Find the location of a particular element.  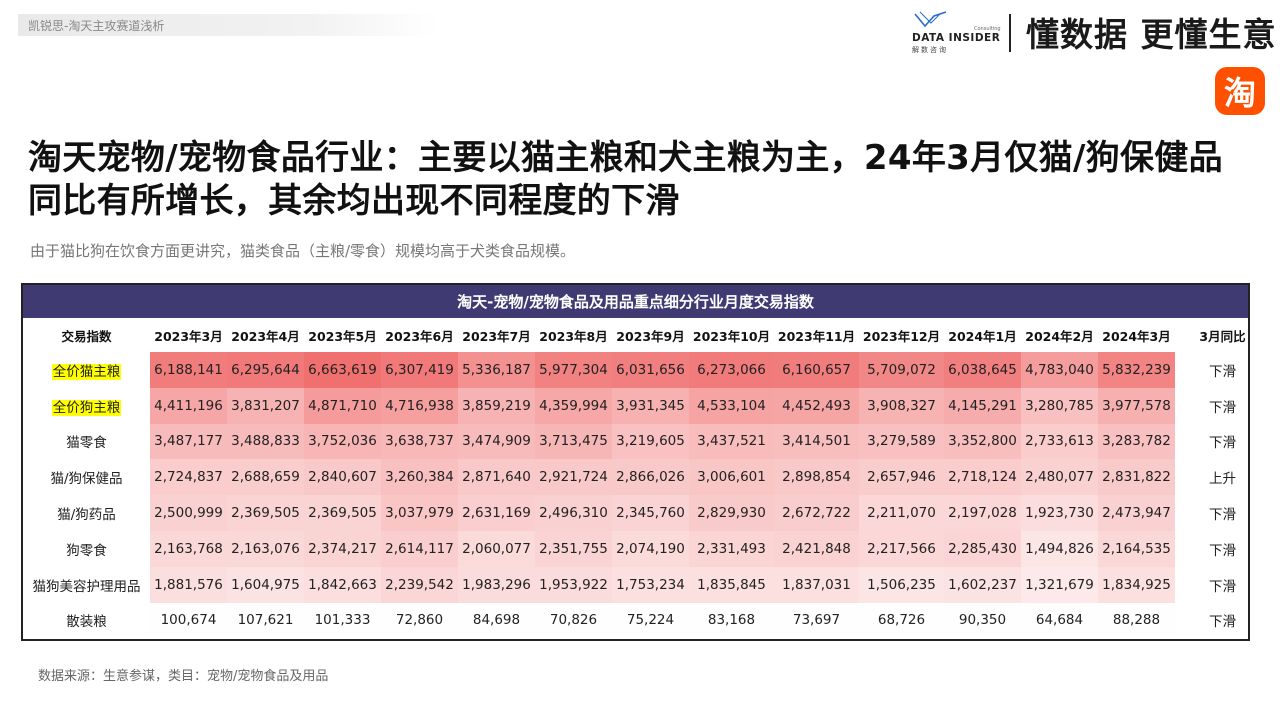

header-tag-bar: 凯锐思-淘天主攻赛道浅析 is located at coordinates (228, 25).